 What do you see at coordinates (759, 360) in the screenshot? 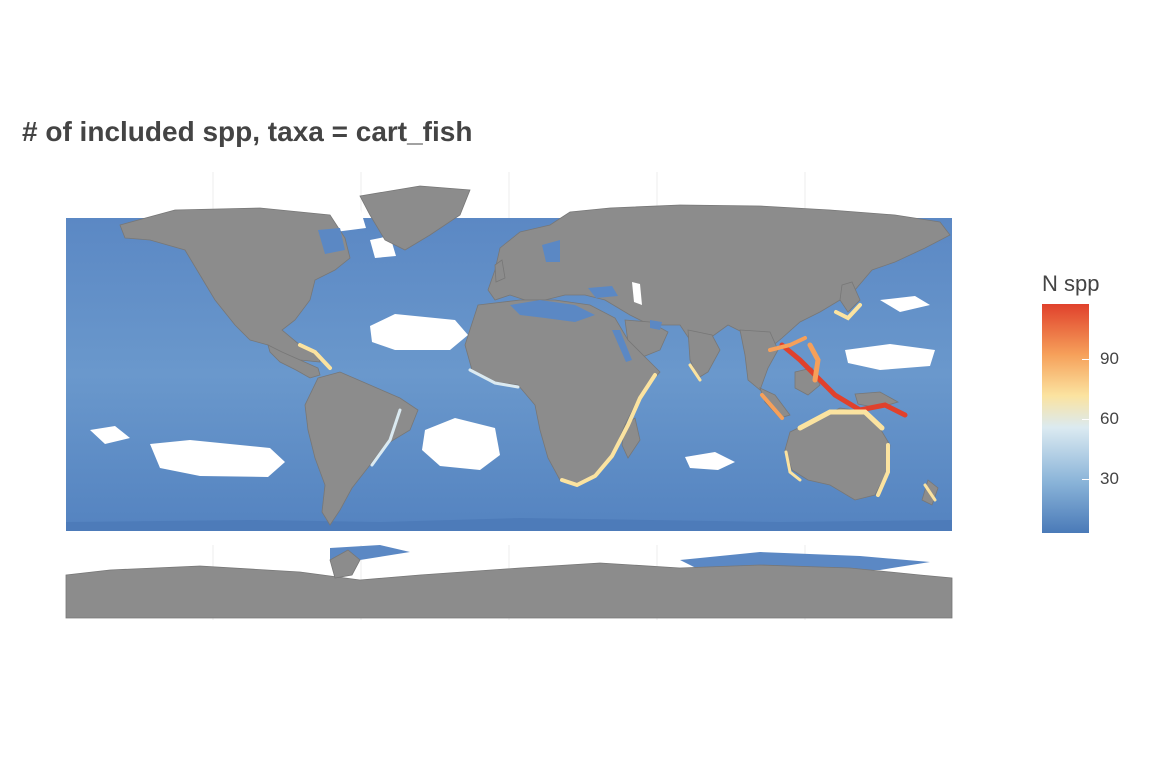
I see `se-asia-peninsula` at bounding box center [759, 360].